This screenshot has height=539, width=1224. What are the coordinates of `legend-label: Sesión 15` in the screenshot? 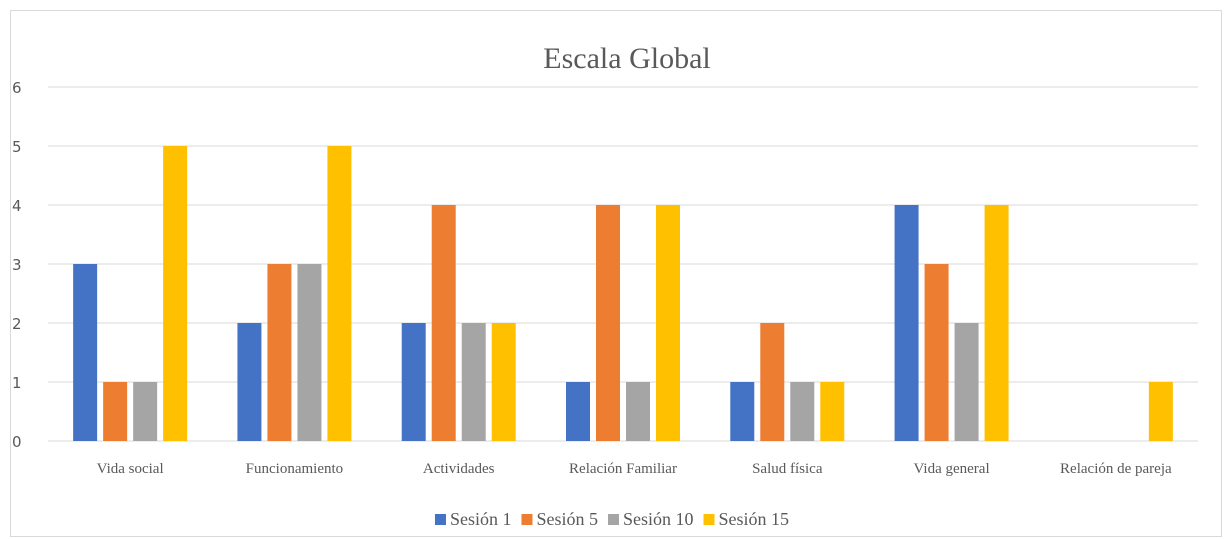 It's located at (754, 519).